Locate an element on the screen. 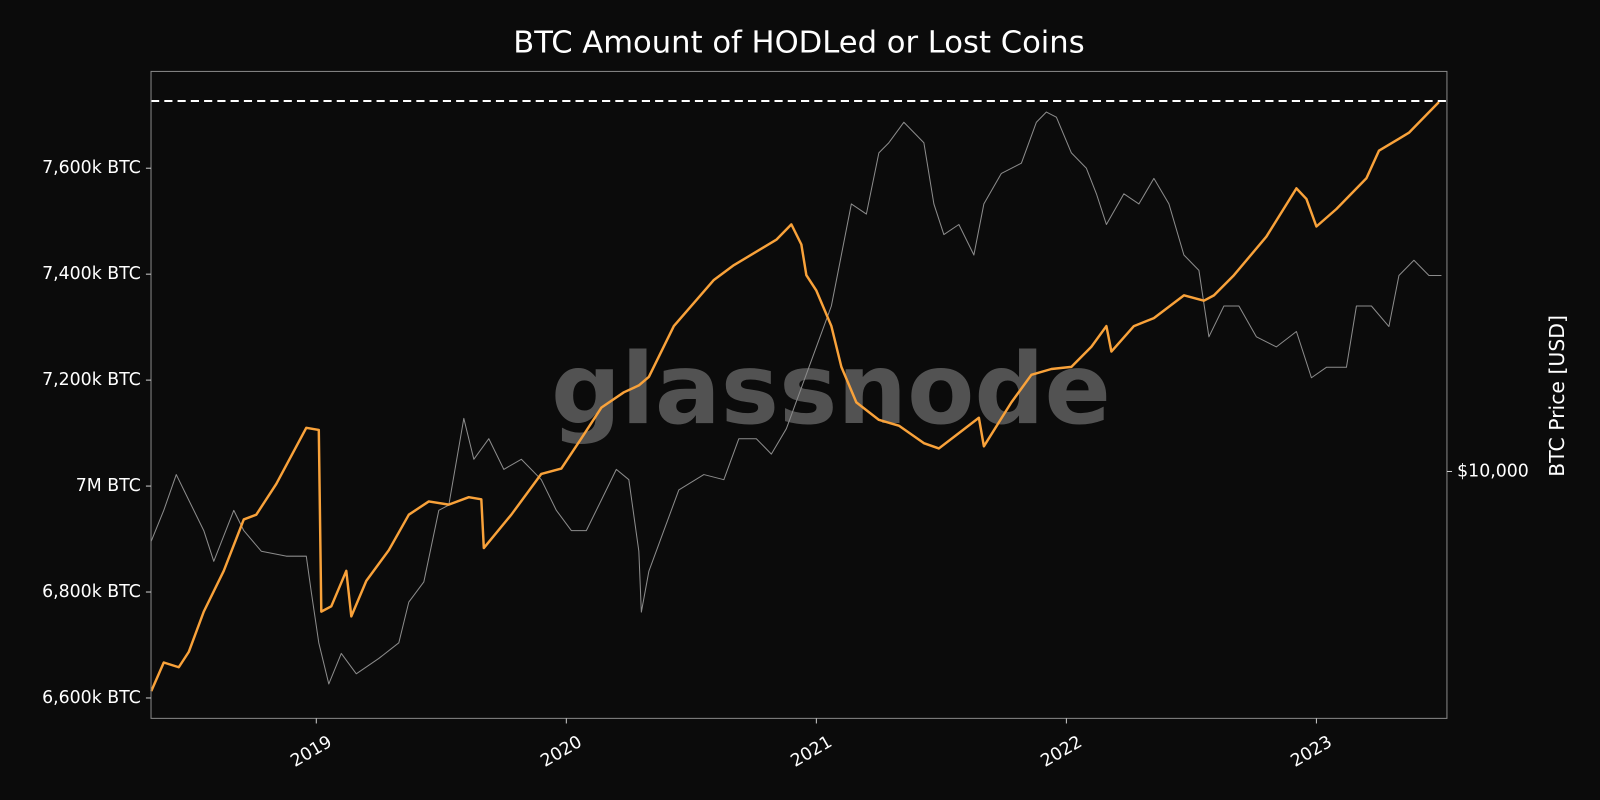  watermark: glassnode is located at coordinates (831, 390).